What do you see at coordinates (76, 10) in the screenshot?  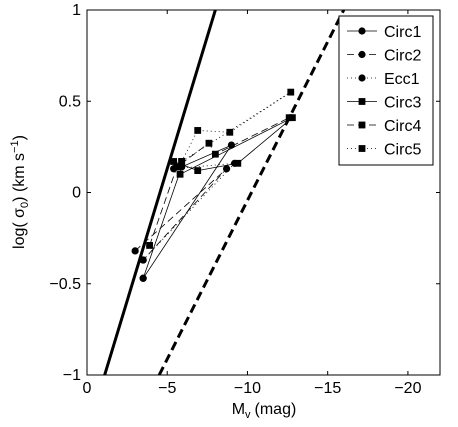 I see `y-tick-label: 1` at bounding box center [76, 10].